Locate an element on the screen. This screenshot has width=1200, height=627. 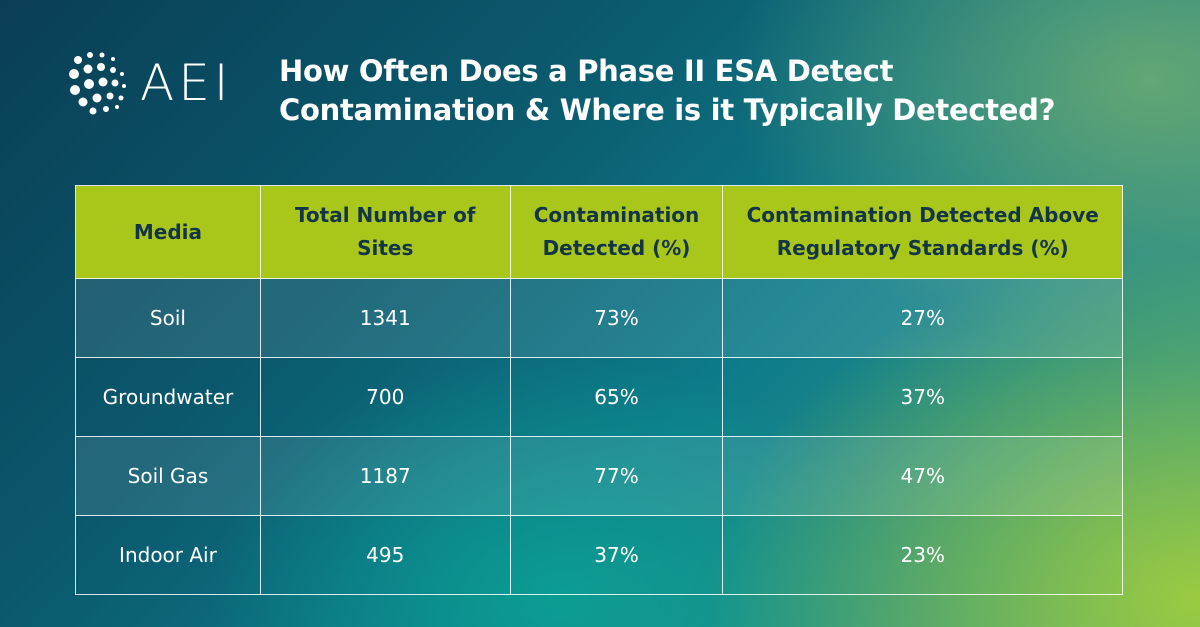
cell-above-standards: 27% is located at coordinates (922, 318).